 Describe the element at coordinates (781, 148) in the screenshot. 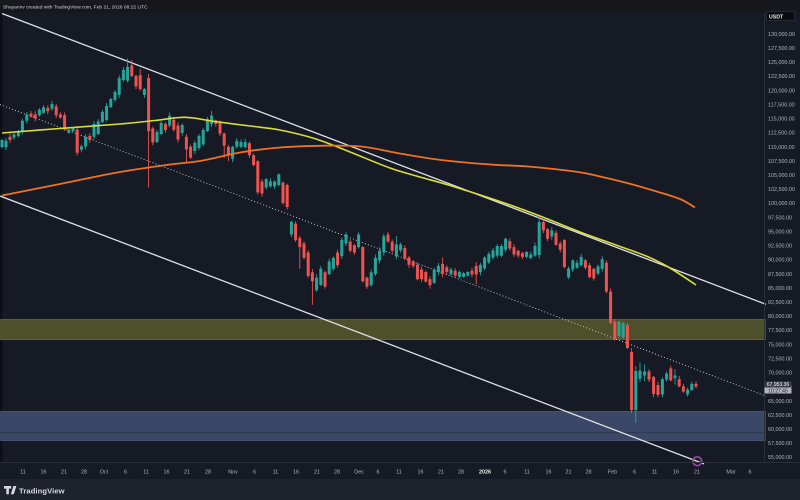

I see `svg-text: 110,000.00` at that location.